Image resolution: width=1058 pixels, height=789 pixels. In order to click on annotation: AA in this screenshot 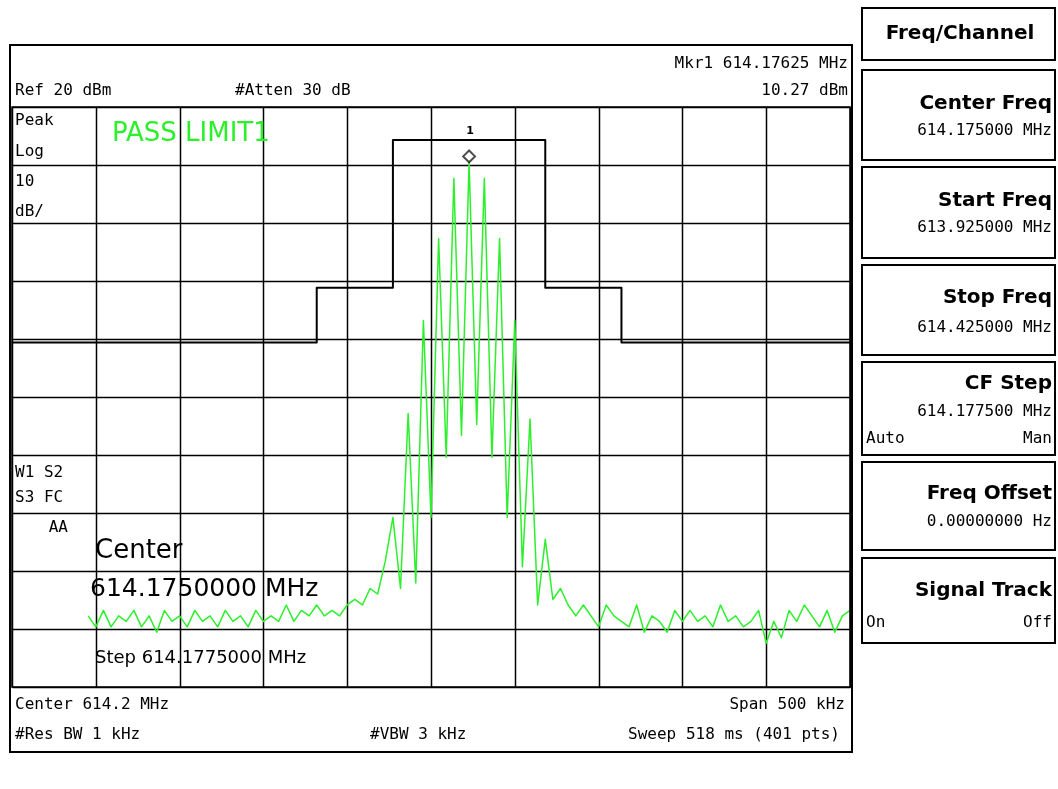, I will do `click(58, 526)`.